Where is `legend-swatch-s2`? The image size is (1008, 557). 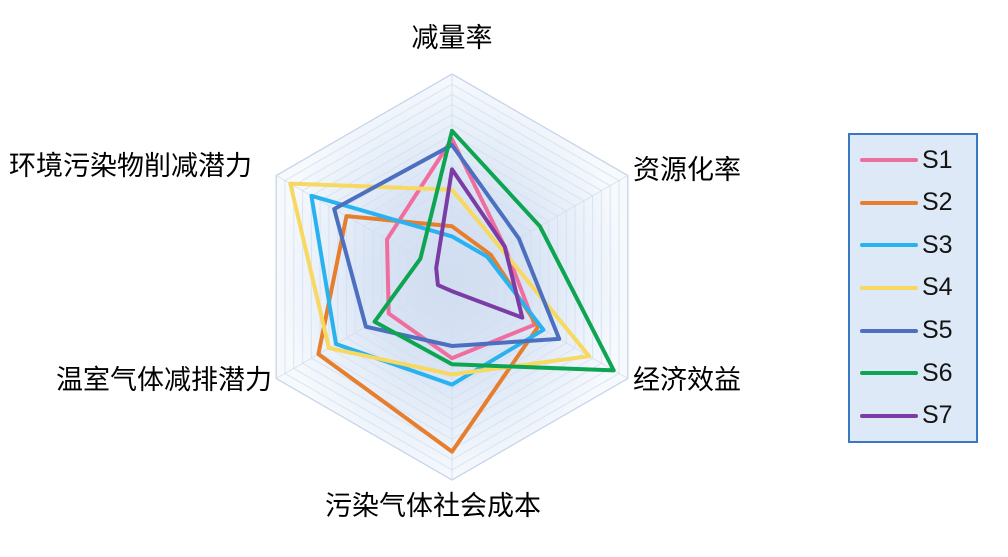 legend-swatch-s2 is located at coordinates (889, 202).